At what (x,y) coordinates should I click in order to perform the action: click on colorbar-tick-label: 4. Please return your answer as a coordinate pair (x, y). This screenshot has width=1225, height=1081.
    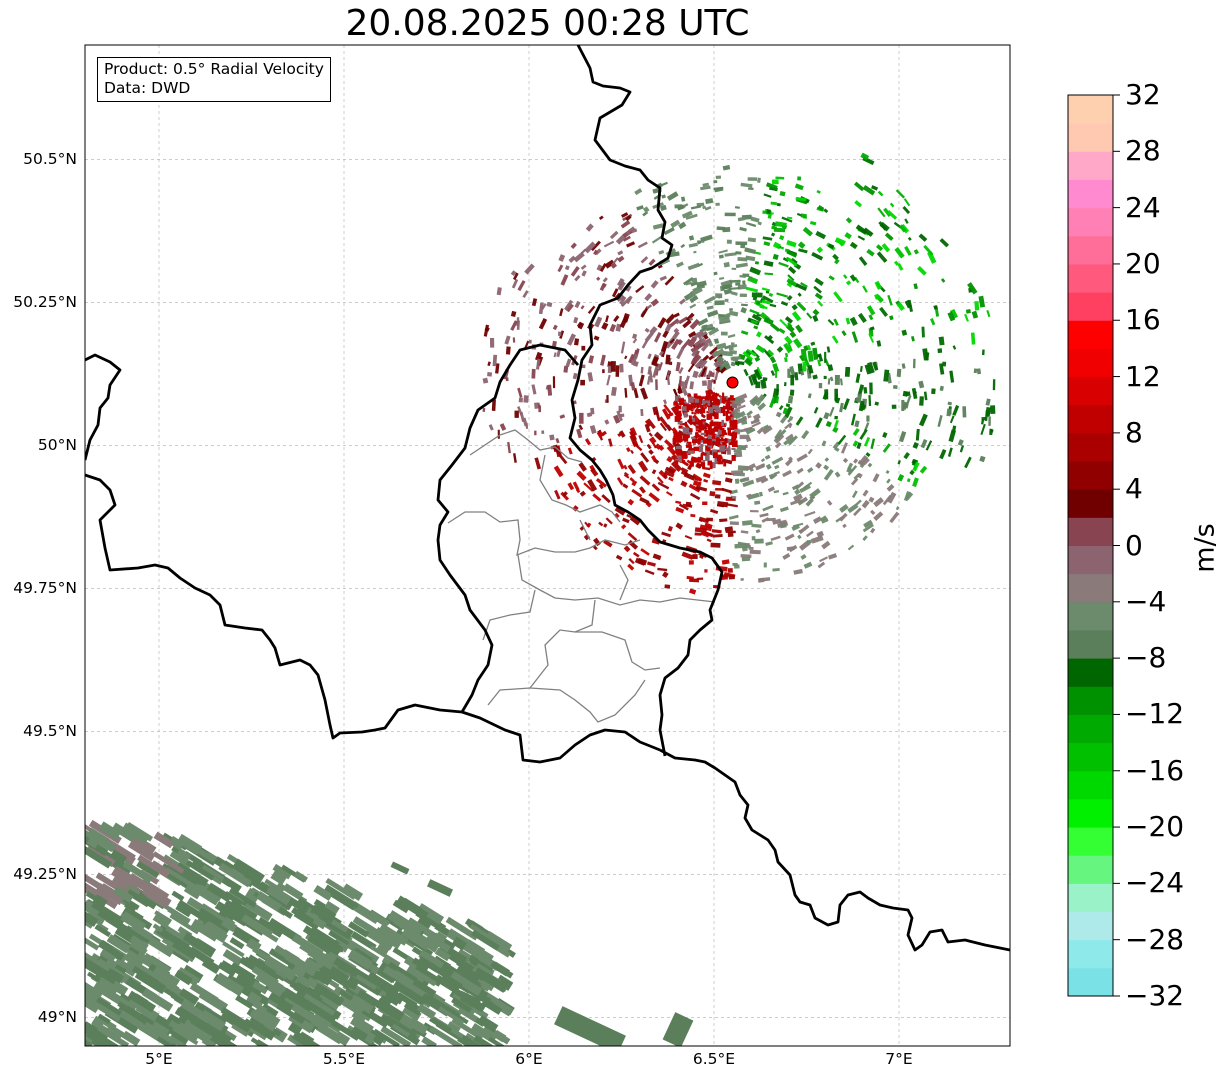
    Looking at the image, I should click on (1134, 489).